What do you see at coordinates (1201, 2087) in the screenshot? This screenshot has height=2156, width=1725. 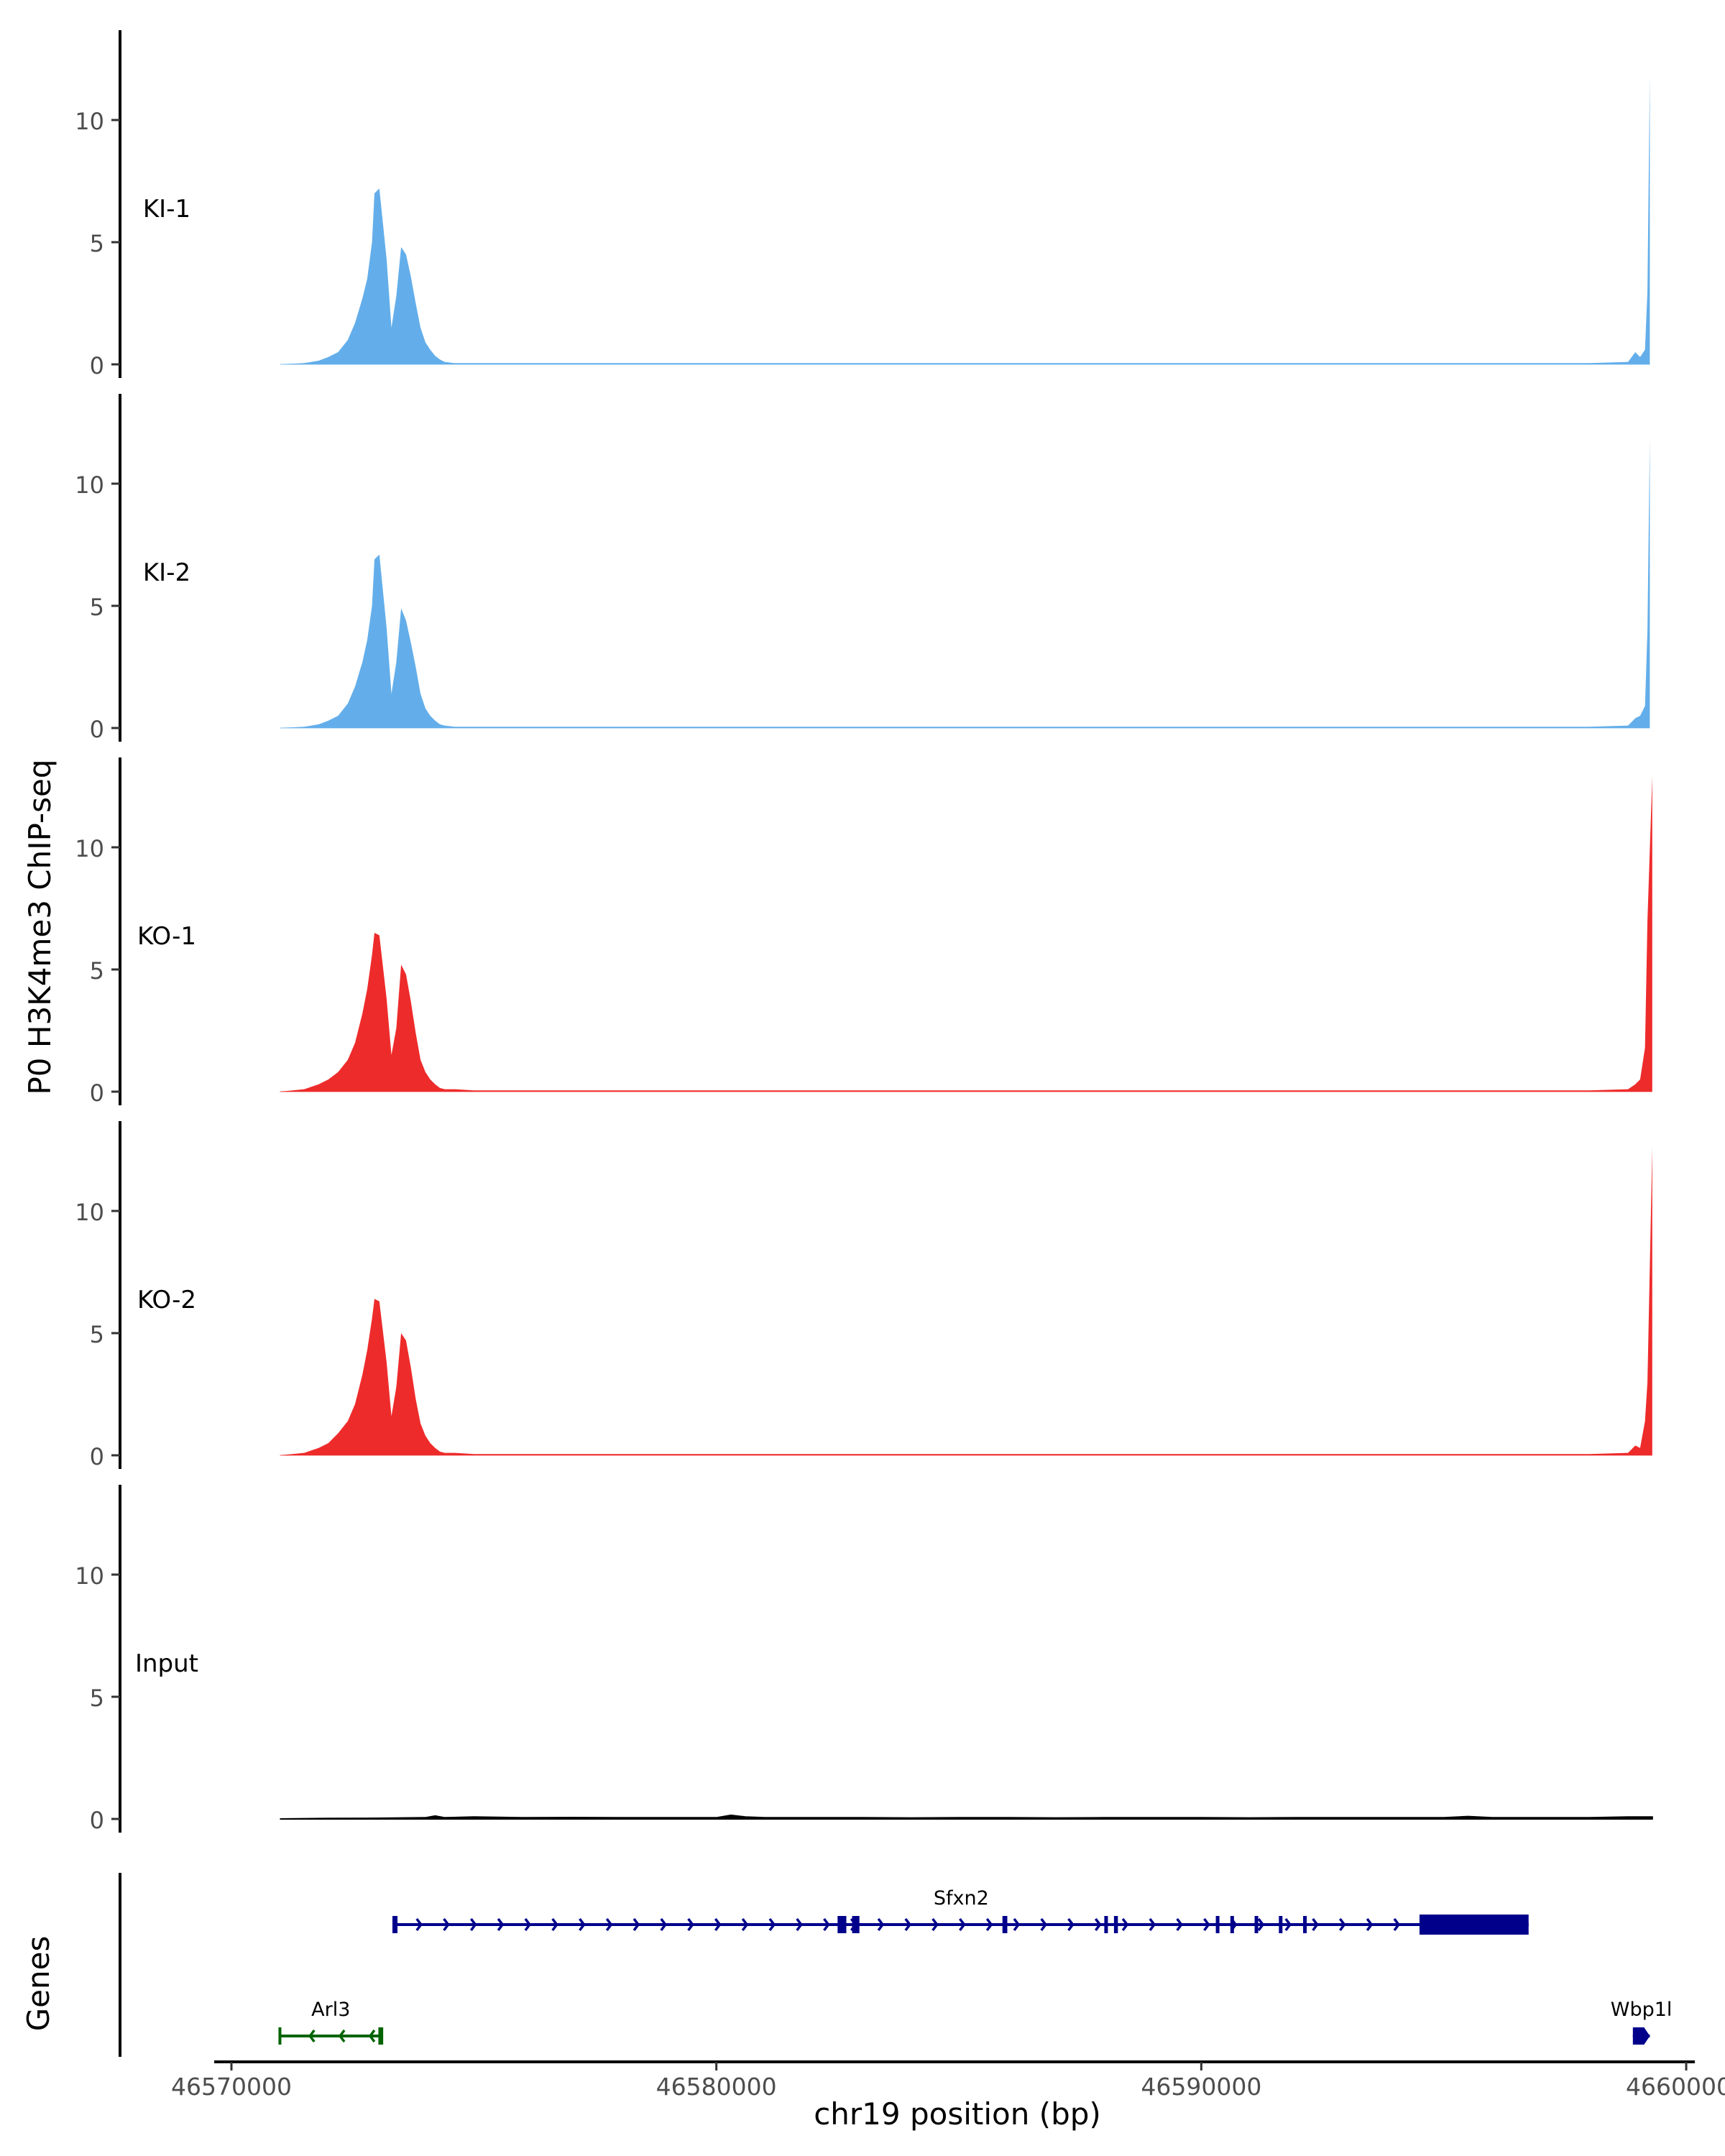 I see `x-tick-label: 46590000` at bounding box center [1201, 2087].